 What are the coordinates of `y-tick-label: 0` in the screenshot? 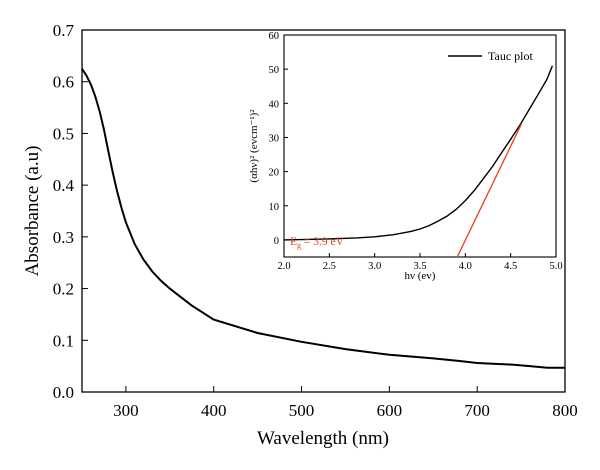 It's located at (276, 241).